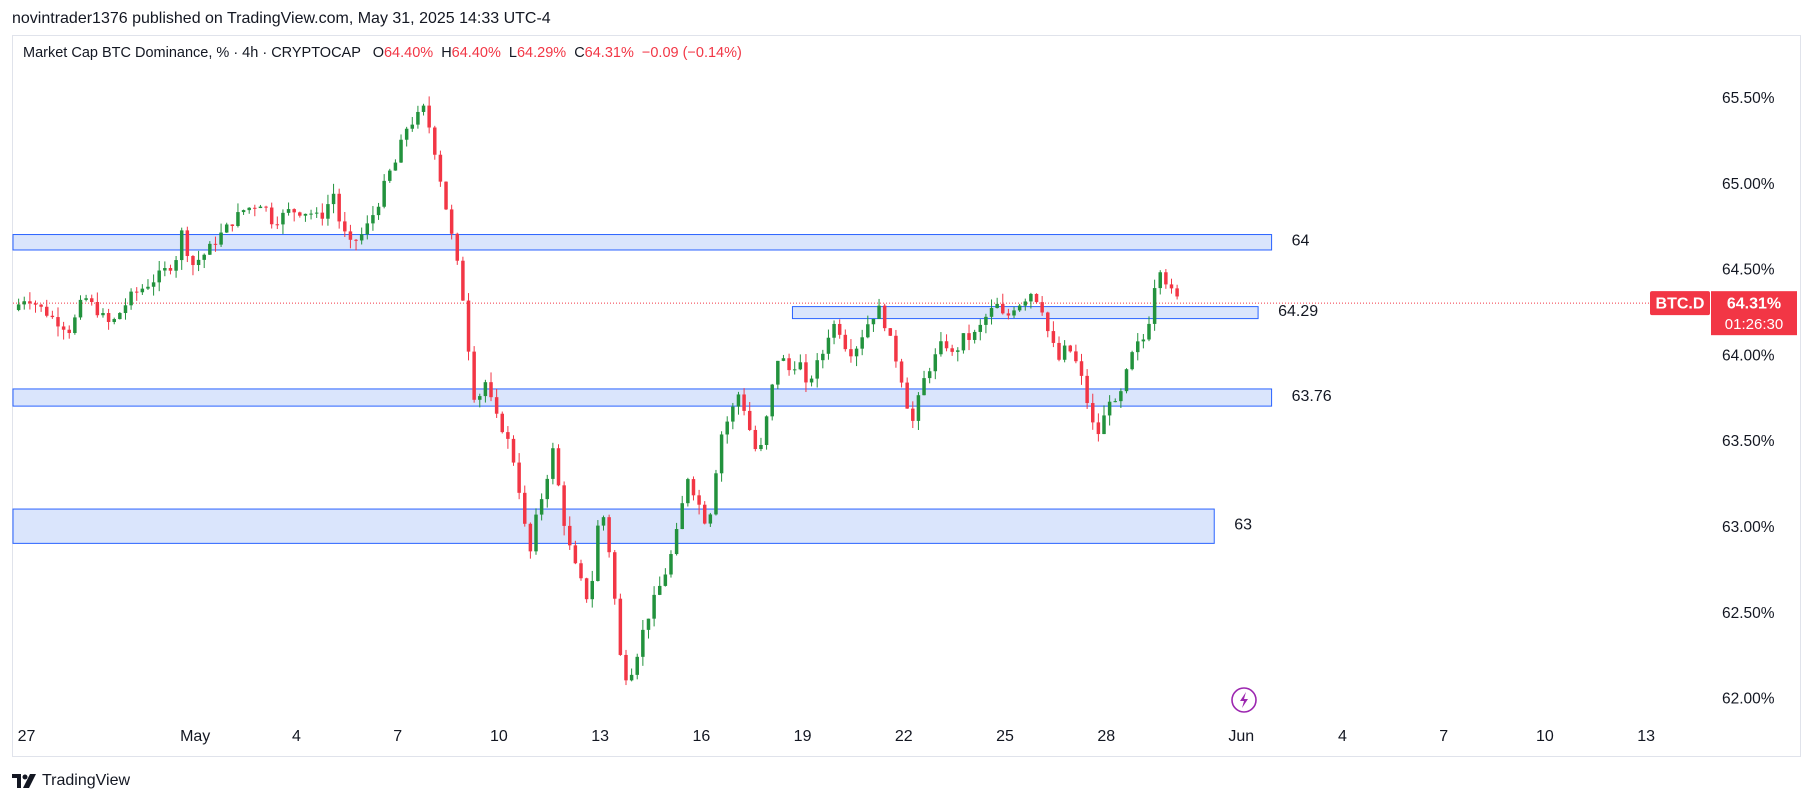 Image resolution: width=1814 pixels, height=800 pixels. Describe the element at coordinates (1342, 736) in the screenshot. I see `x-tick-label: 4` at that location.